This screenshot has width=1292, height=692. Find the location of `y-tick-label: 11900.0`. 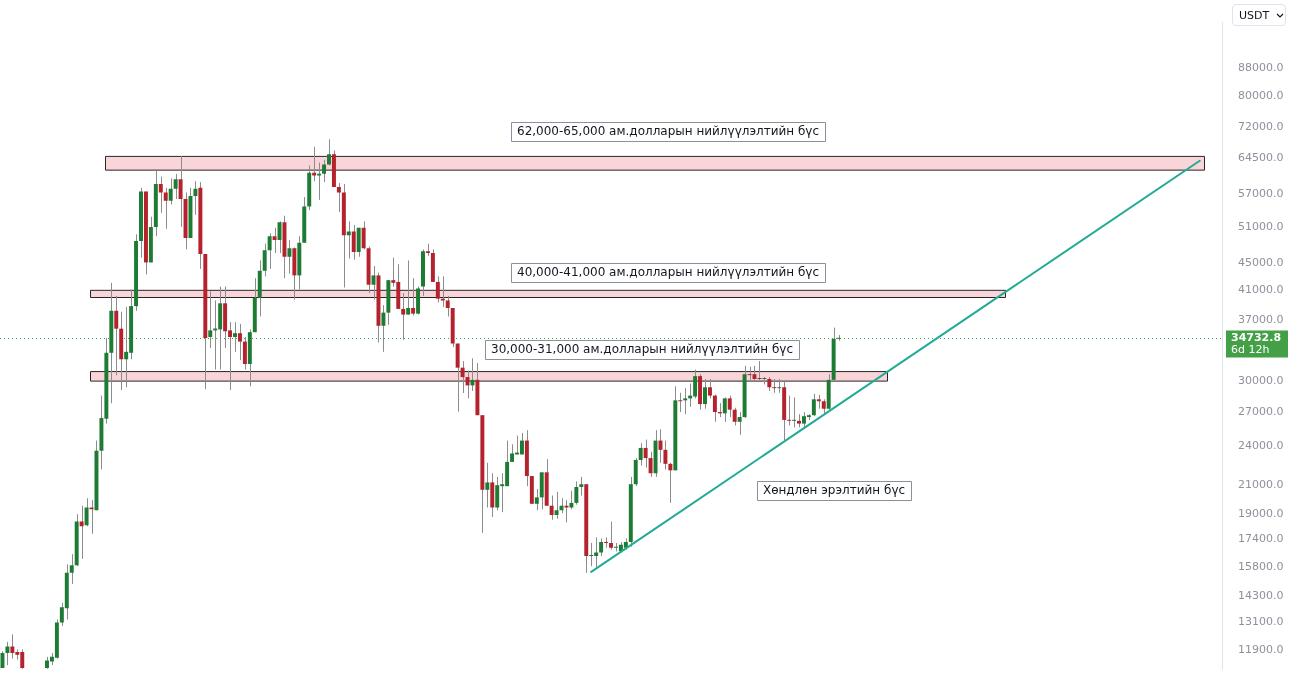

y-tick-label: 11900.0 is located at coordinates (1261, 649).